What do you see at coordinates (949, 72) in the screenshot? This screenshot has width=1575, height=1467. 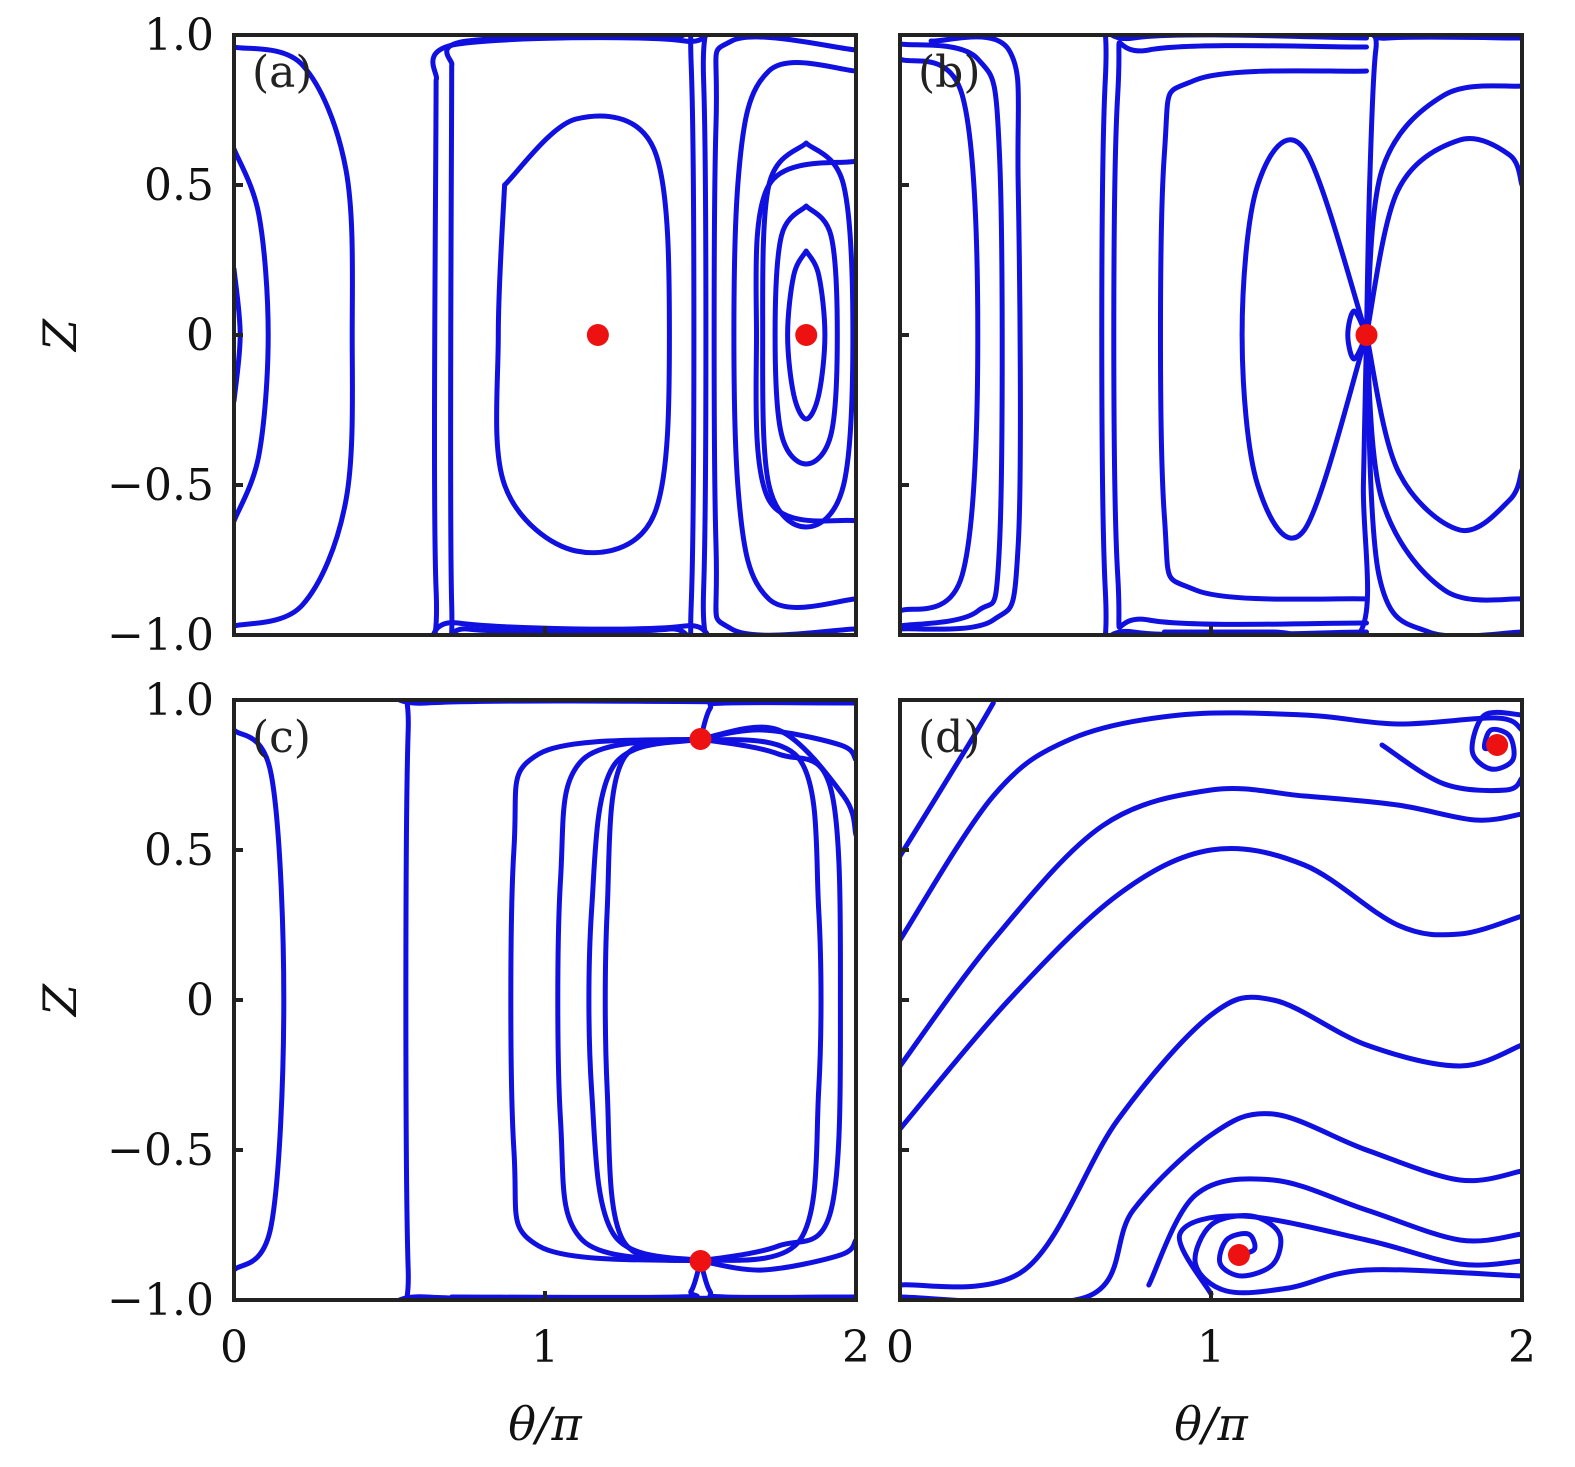 I see `panel-label: (b)` at bounding box center [949, 72].